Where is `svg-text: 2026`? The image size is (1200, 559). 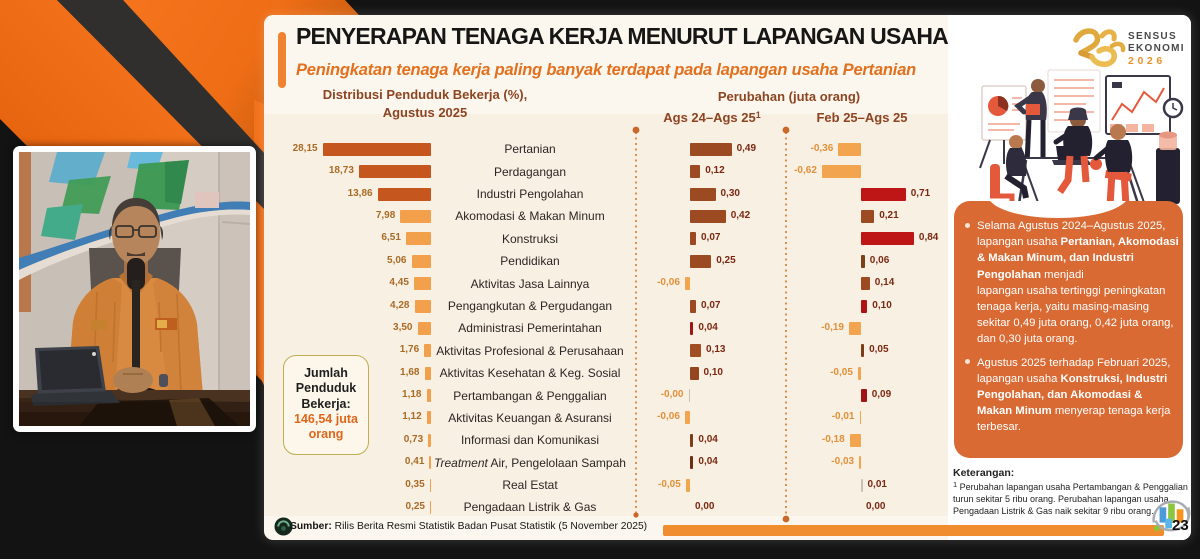
svg-text: 2026 is located at coordinates (1147, 61).